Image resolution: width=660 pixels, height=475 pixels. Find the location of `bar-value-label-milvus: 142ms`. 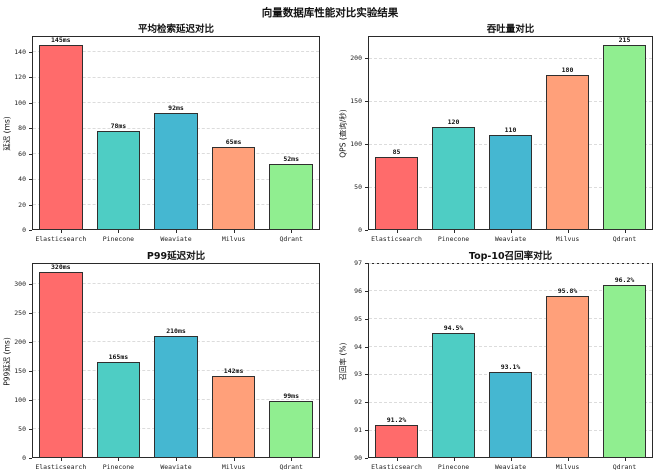

bar-value-label-milvus: 142ms is located at coordinates (233, 370).